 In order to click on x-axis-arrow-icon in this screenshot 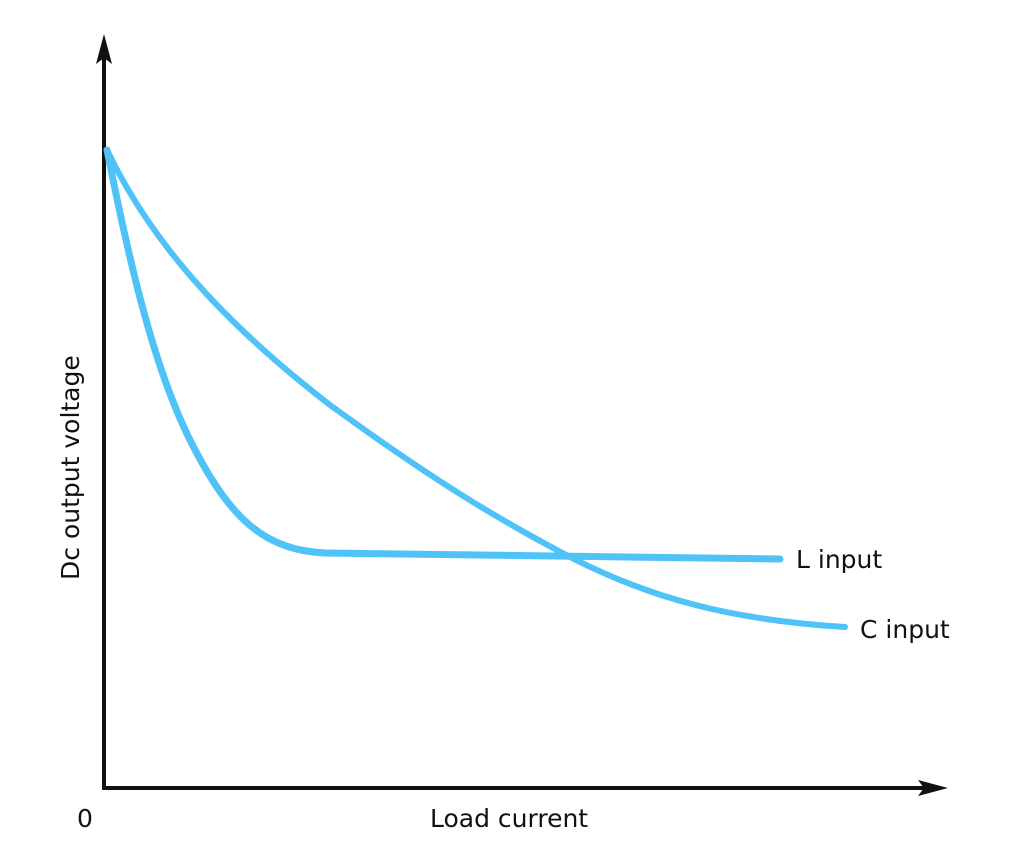, I will do `click(933, 788)`.